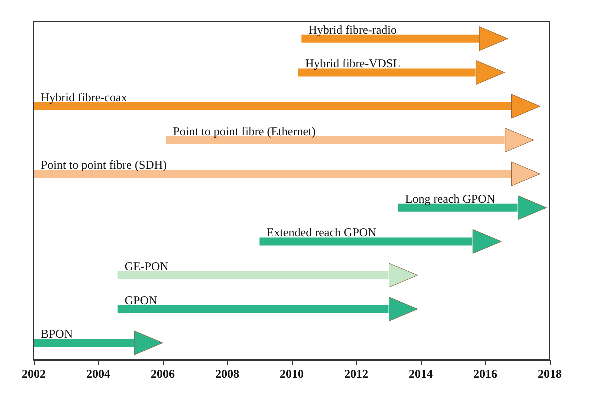  I want to click on y-tick-label: Point to point fibre (Ethernet), so click(244, 131).